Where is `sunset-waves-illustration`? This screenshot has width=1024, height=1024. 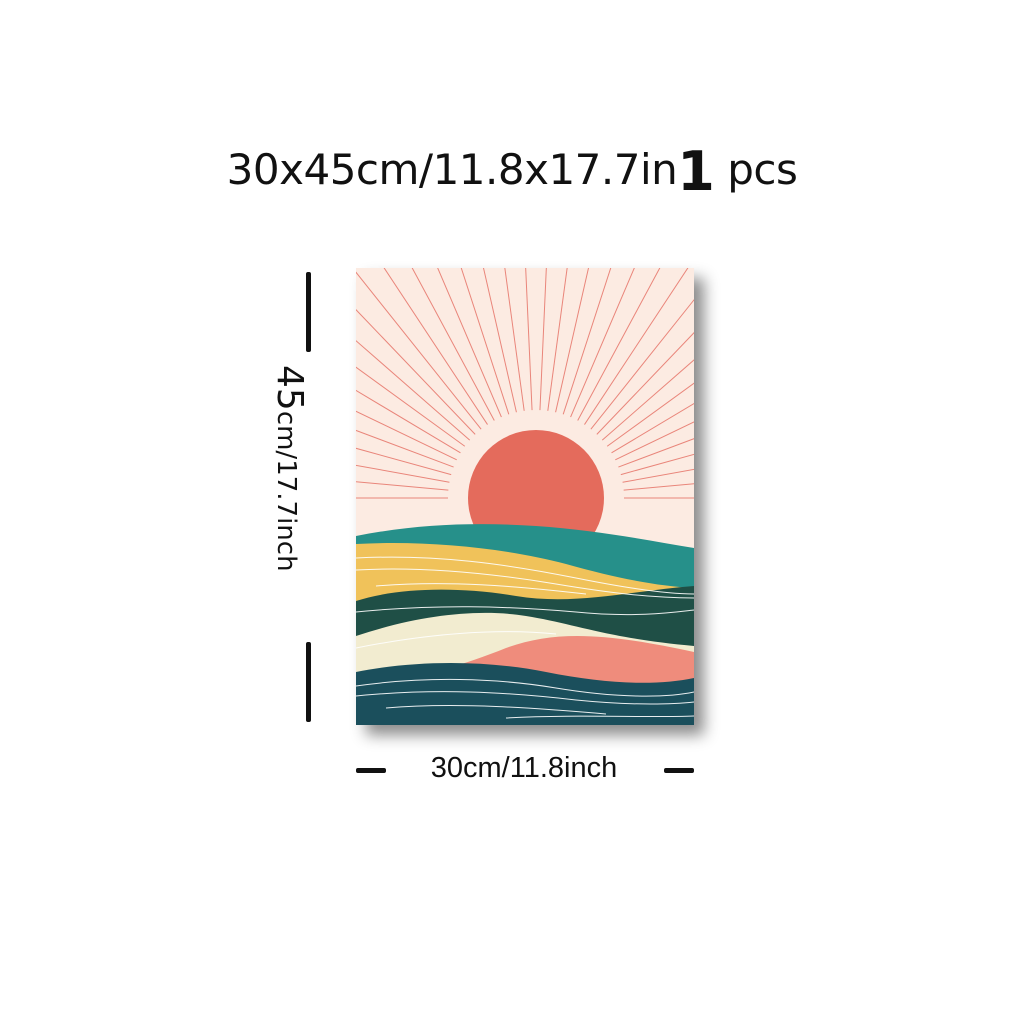 sunset-waves-illustration is located at coordinates (525, 496).